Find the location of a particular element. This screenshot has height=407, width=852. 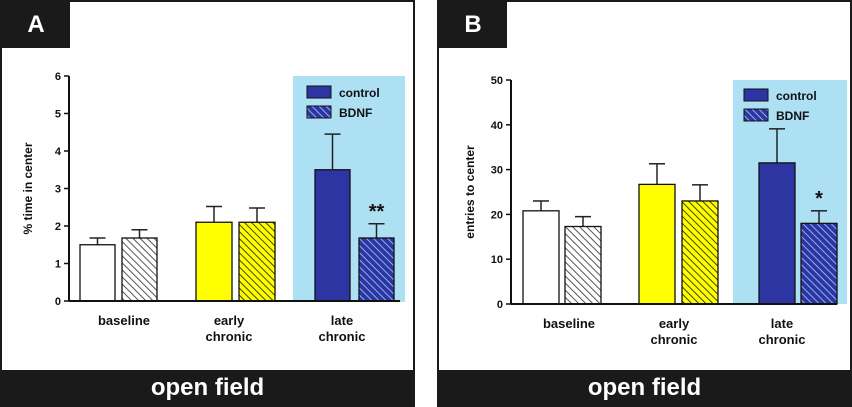

y-tick-label: 50 is located at coordinates (497, 81).